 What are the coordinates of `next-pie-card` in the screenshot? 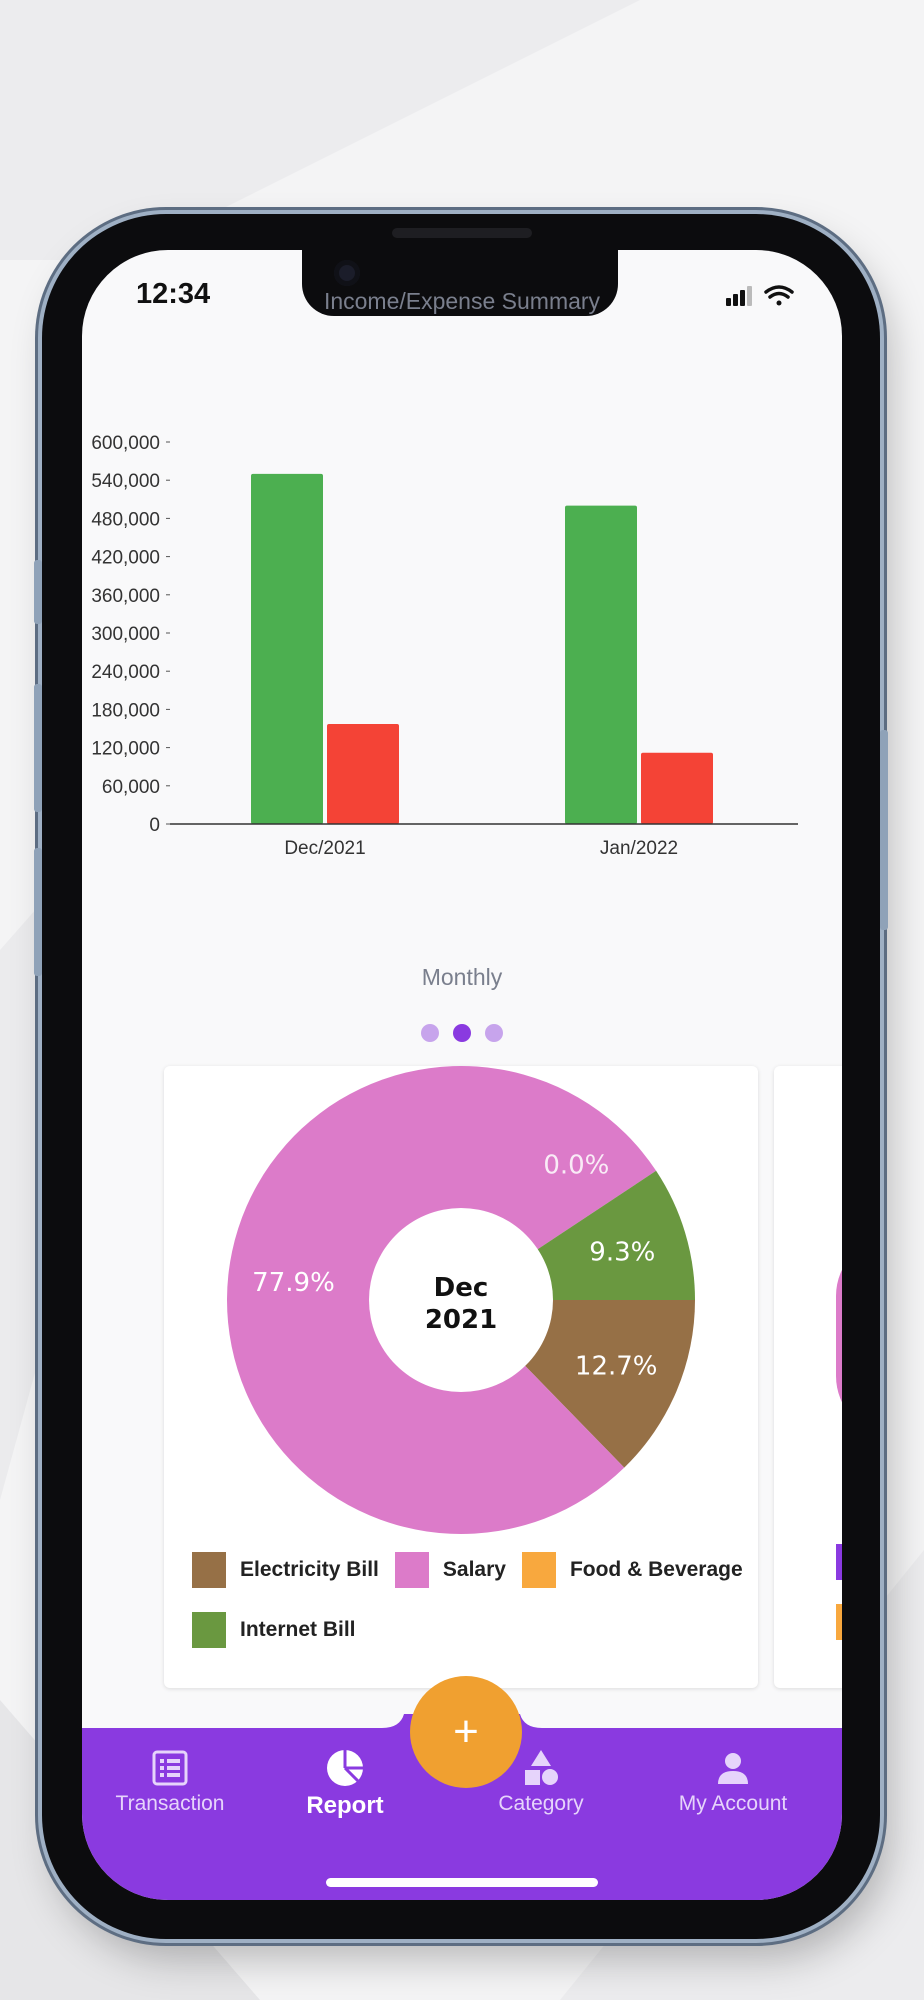 It's located at (808, 1377).